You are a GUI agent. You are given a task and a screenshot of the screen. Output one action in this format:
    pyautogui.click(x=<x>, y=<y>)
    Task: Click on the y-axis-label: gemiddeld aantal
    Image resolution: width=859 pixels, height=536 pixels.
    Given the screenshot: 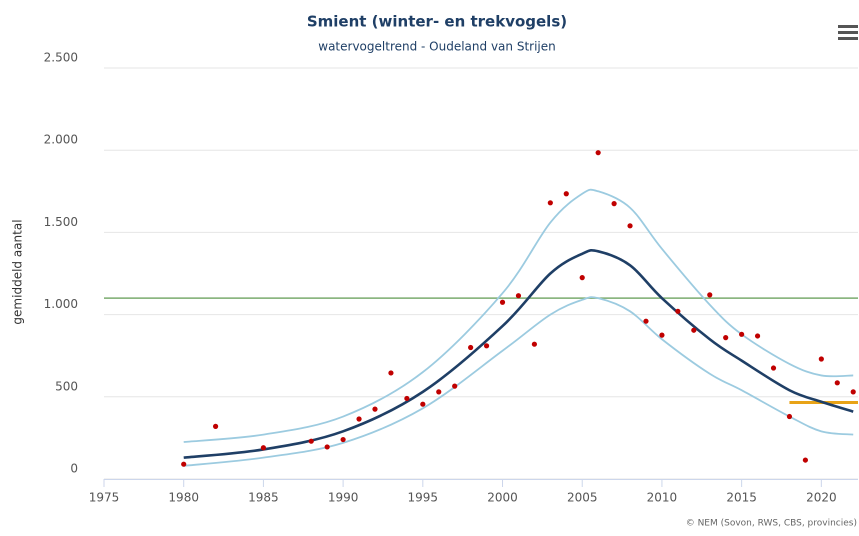 What is the action you would take?
    pyautogui.click(x=18, y=271)
    